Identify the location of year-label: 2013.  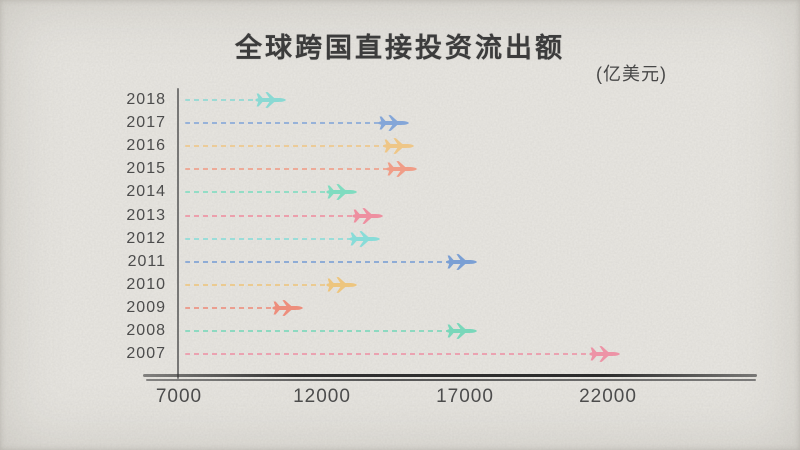
(146, 215).